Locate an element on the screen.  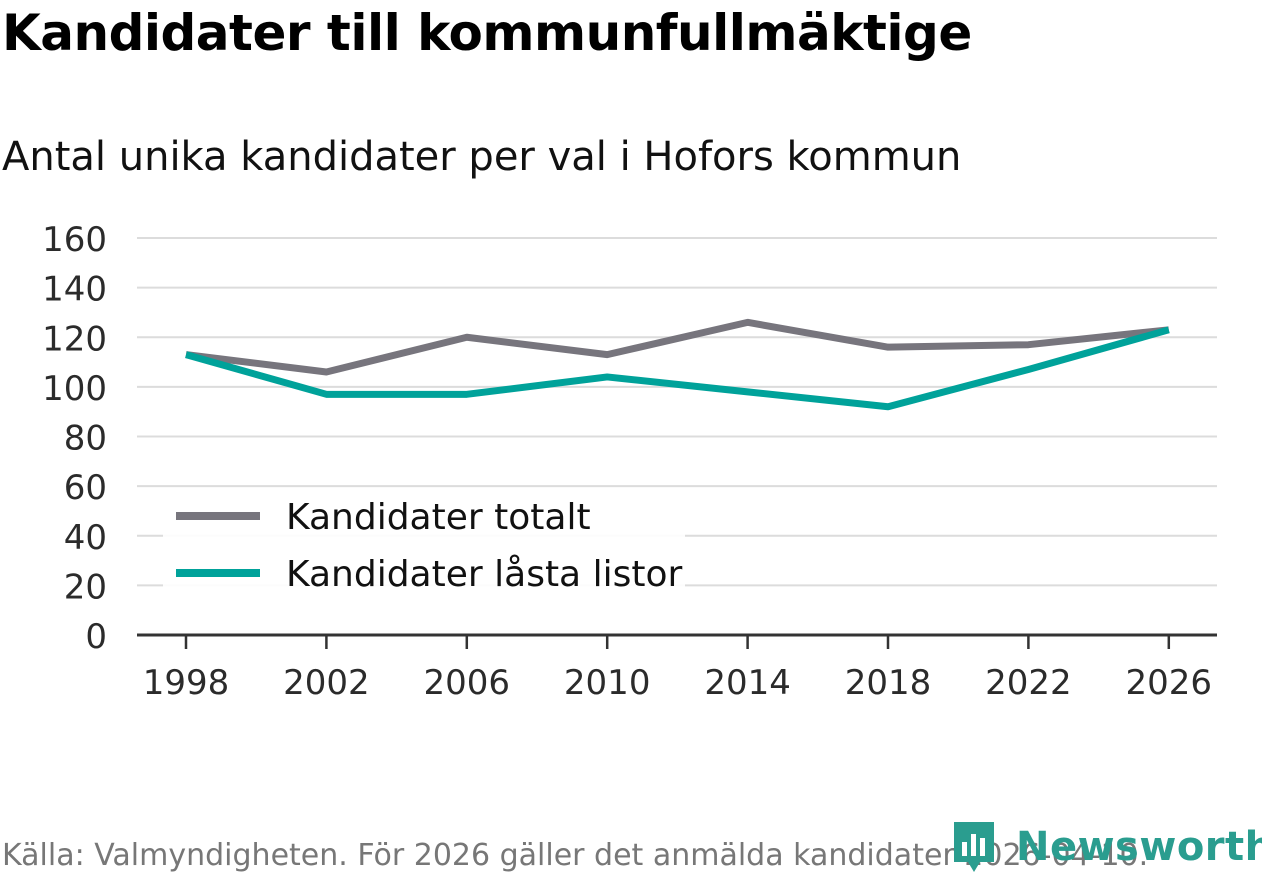
y-tick-label: 160 is located at coordinates (74, 240).